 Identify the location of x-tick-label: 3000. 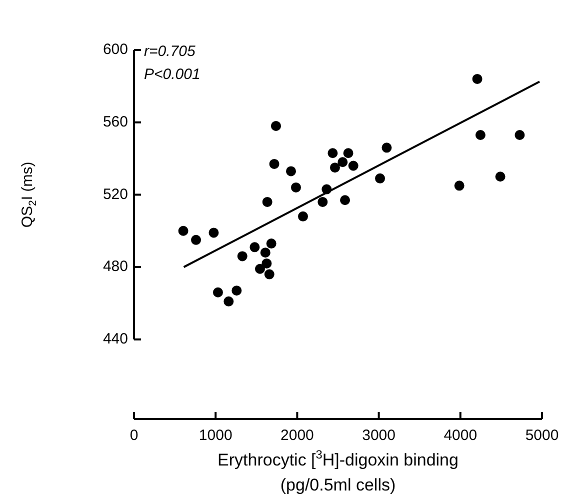
(379, 435).